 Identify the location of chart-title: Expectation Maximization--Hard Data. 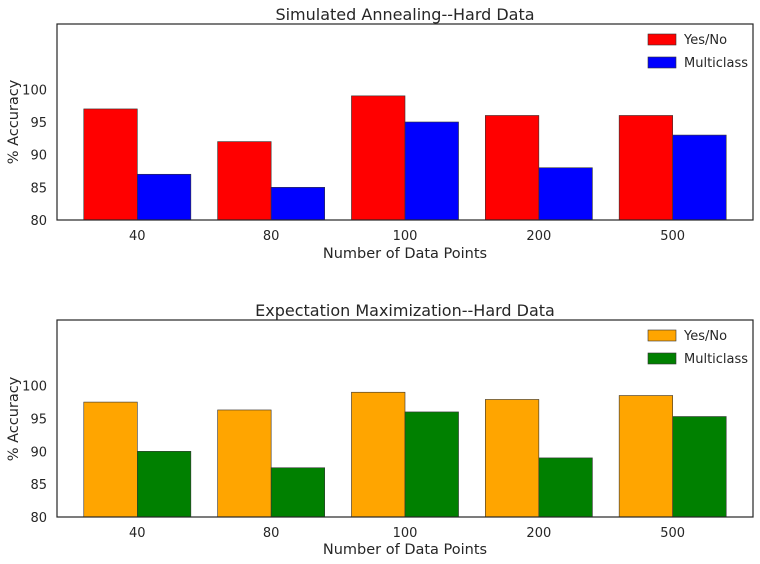
(405, 310).